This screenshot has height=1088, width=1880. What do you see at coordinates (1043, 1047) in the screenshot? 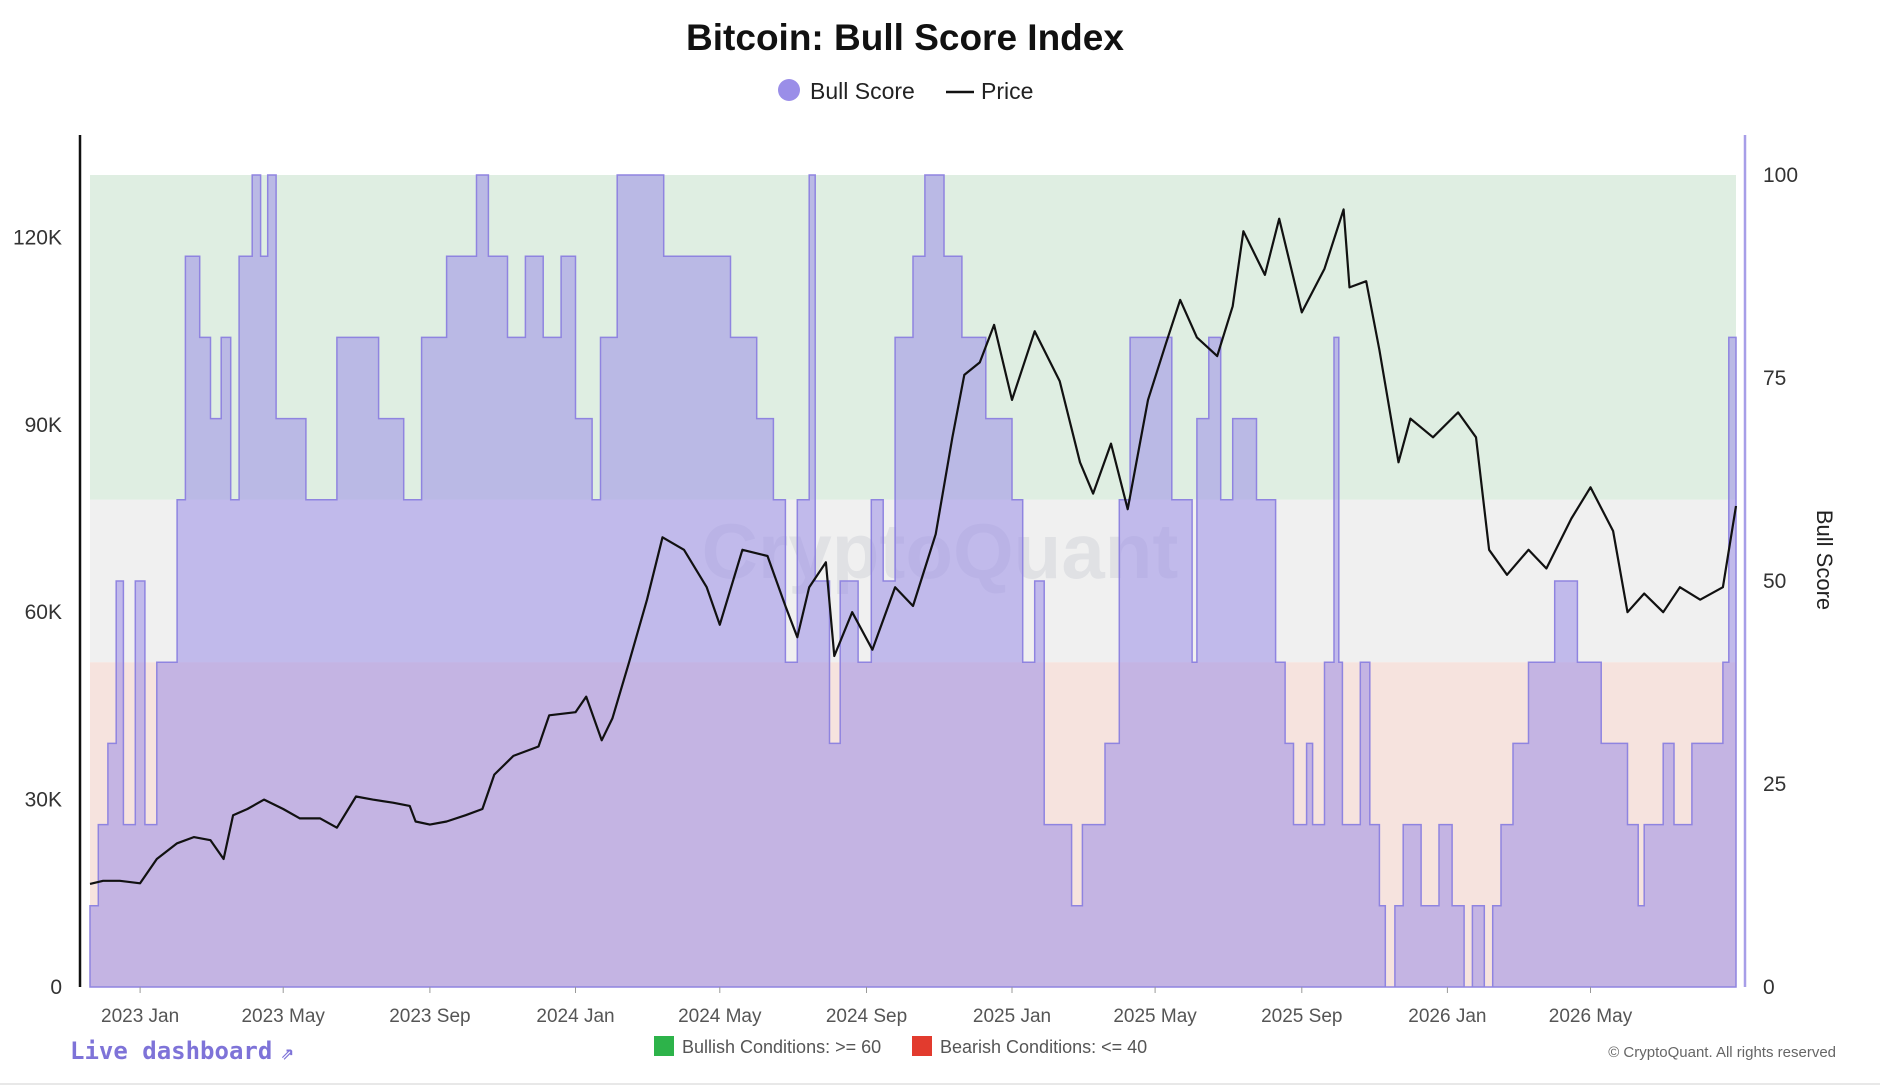
I see `bearish-conditions-note: Bearish Conditions: <= 40` at bounding box center [1043, 1047].